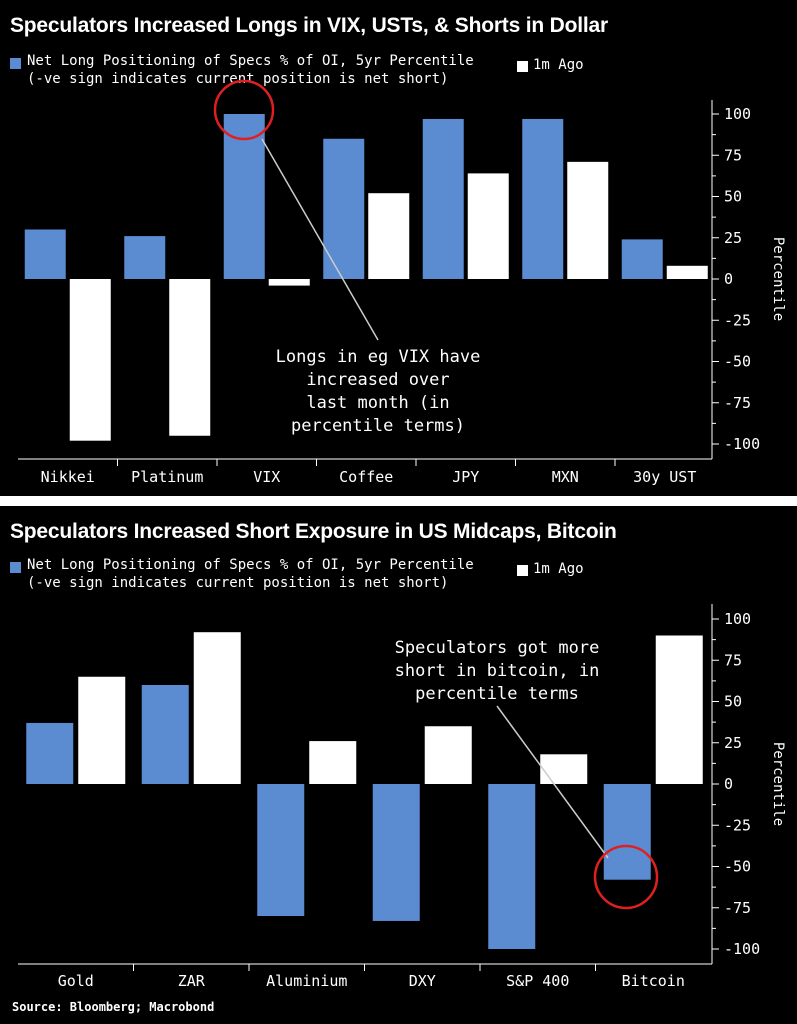 The height and width of the screenshot is (1024, 797). What do you see at coordinates (192, 981) in the screenshot?
I see `x-tick-label: ZAR` at bounding box center [192, 981].